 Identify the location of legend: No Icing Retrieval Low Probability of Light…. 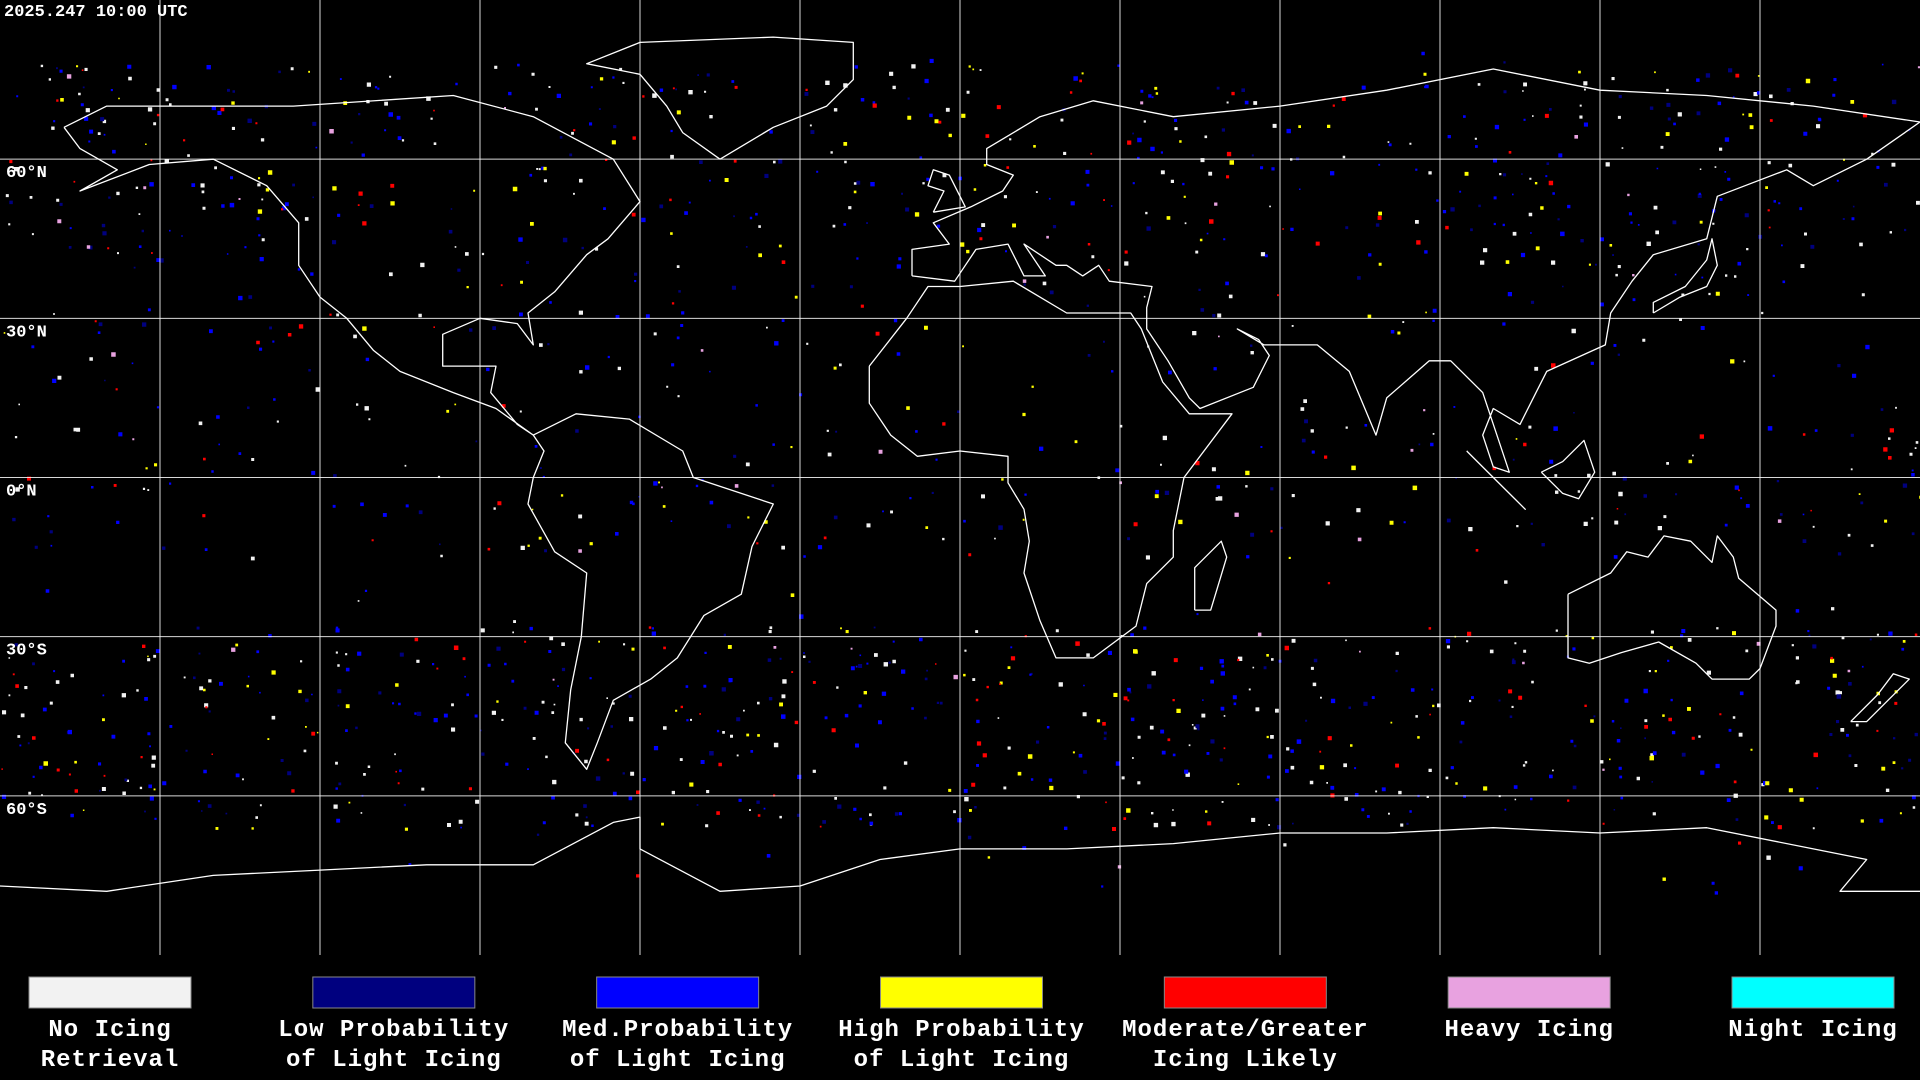
(962, 1025).